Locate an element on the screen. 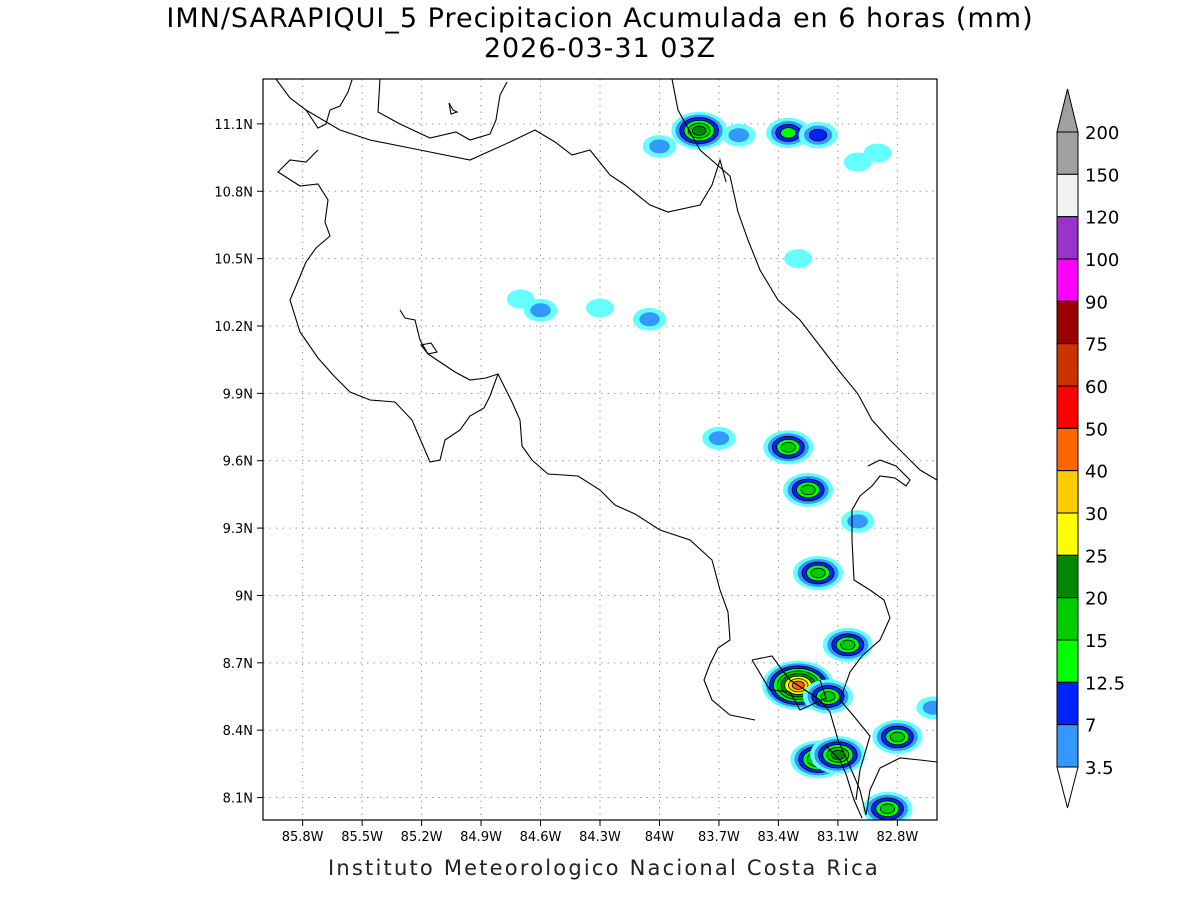 The height and width of the screenshot is (900, 1200). panama-border is located at coordinates (875, 630).